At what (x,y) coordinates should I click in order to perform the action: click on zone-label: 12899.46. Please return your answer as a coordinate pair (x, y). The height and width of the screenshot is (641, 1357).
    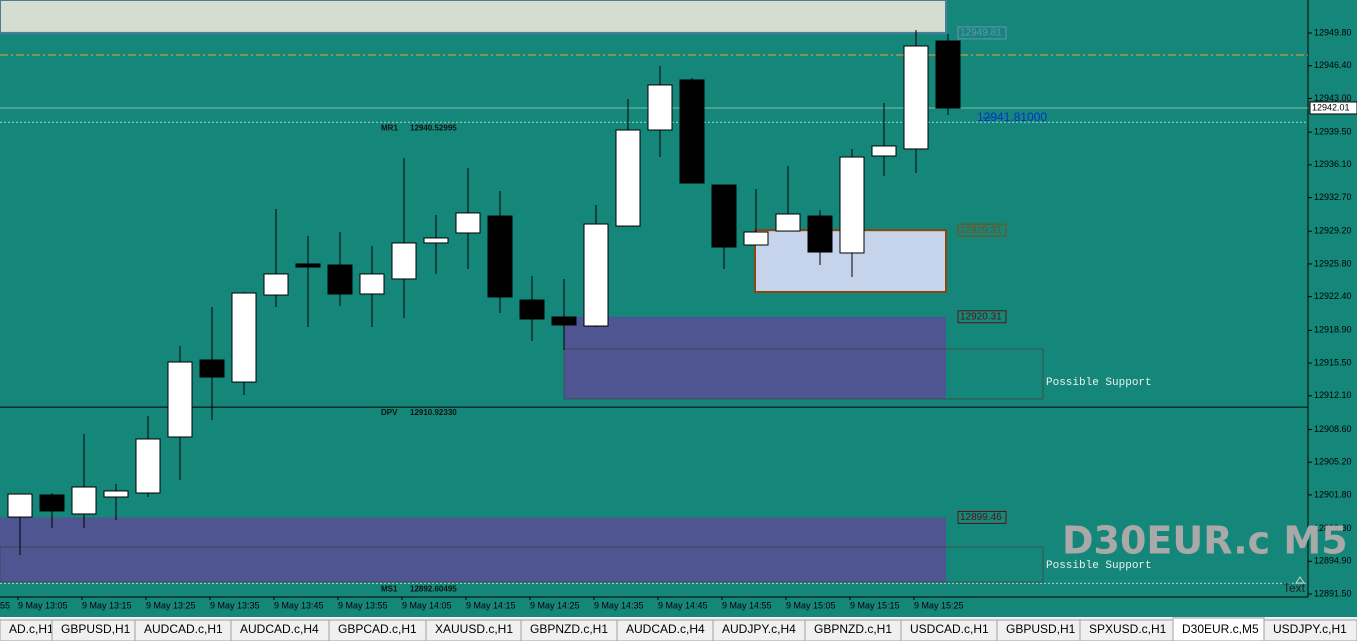
    Looking at the image, I should click on (981, 517).